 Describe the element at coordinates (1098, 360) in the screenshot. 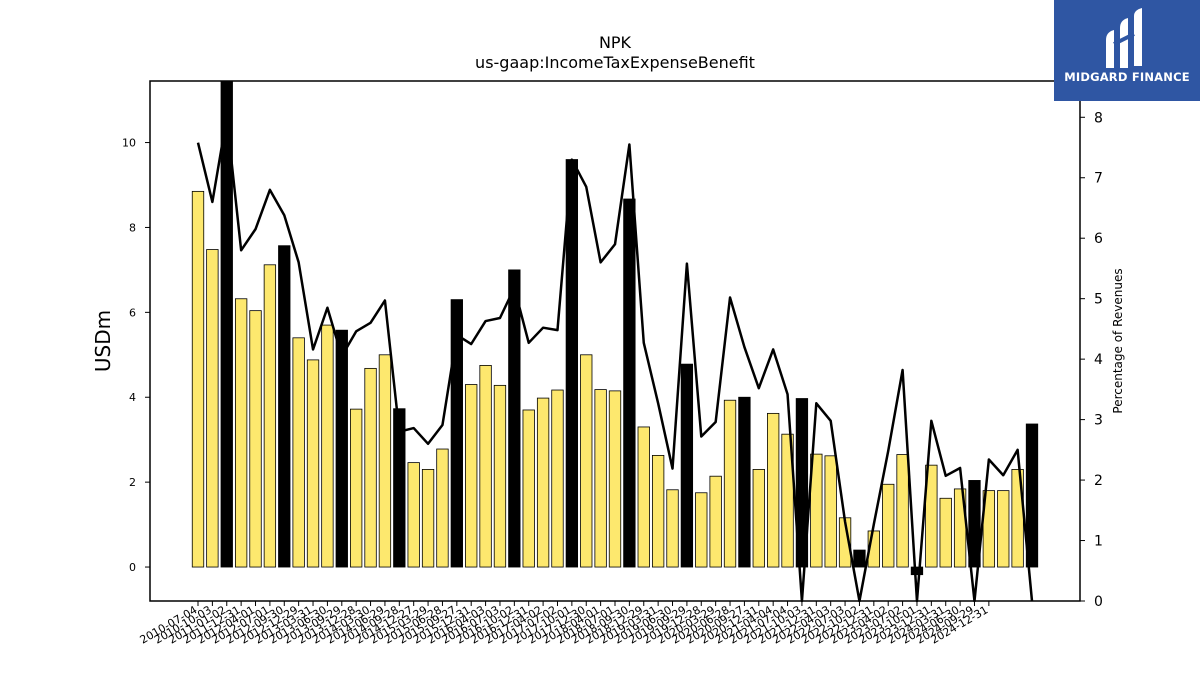

I see `y2-tick-label: 4` at that location.